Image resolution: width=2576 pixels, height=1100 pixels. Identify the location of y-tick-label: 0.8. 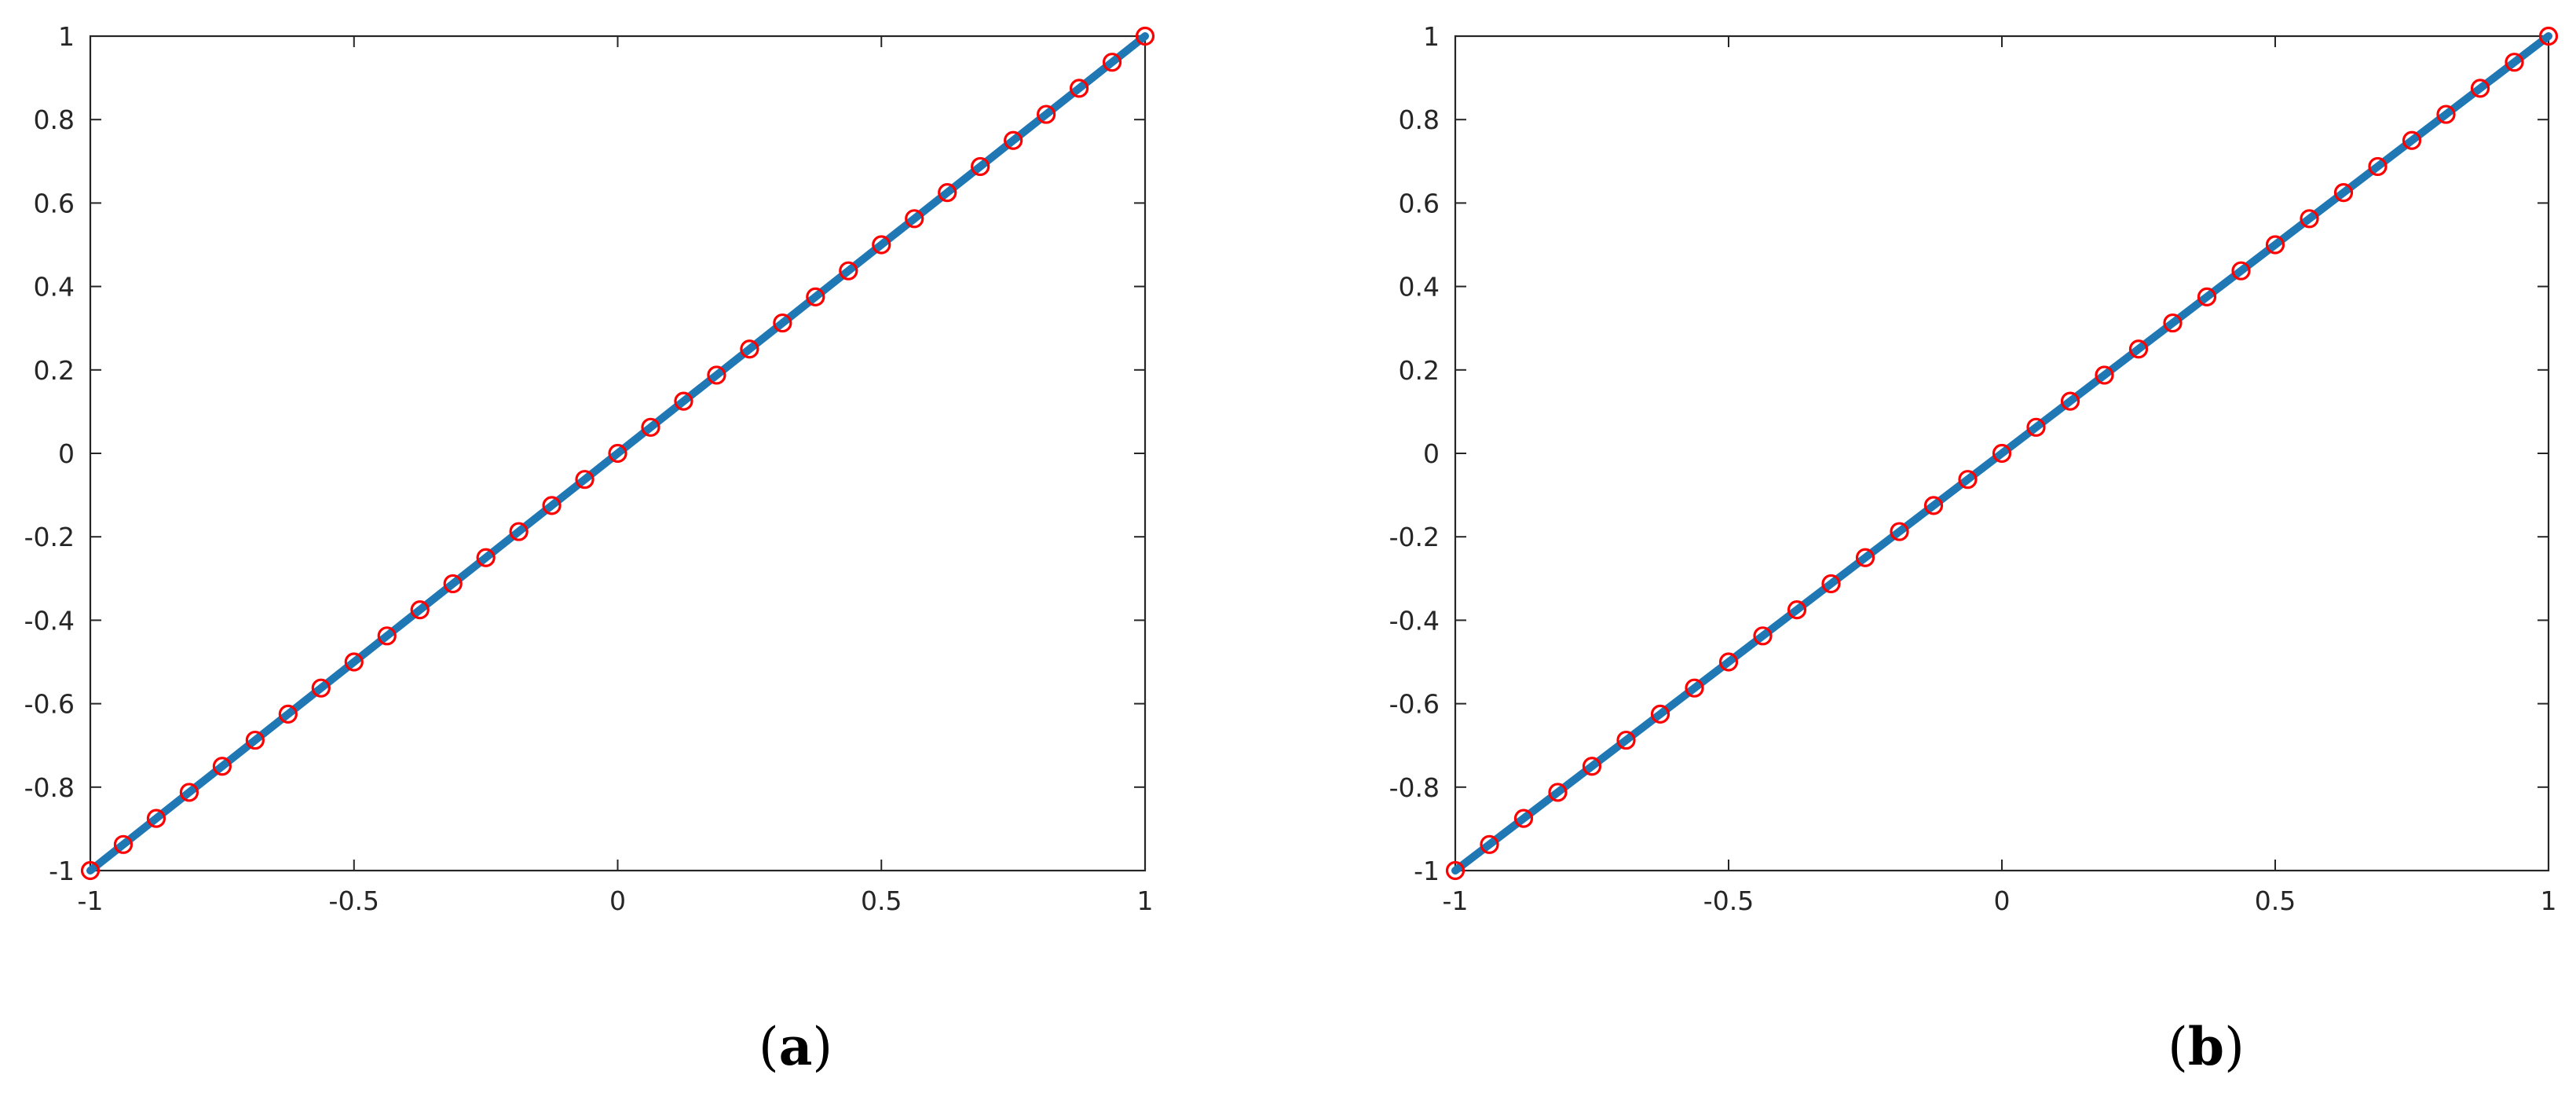
(1420, 119).